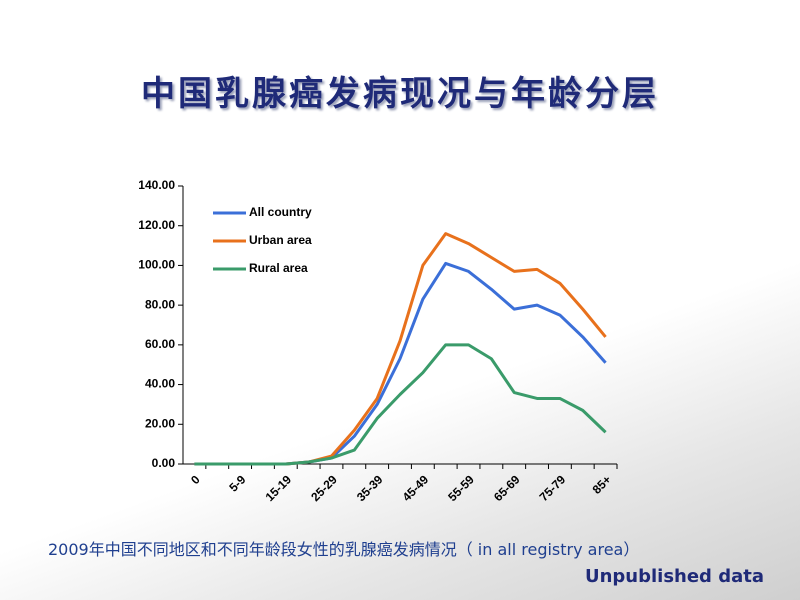 The width and height of the screenshot is (800, 600). Describe the element at coordinates (195, 479) in the screenshot. I see `x-tick-label: 0` at that location.